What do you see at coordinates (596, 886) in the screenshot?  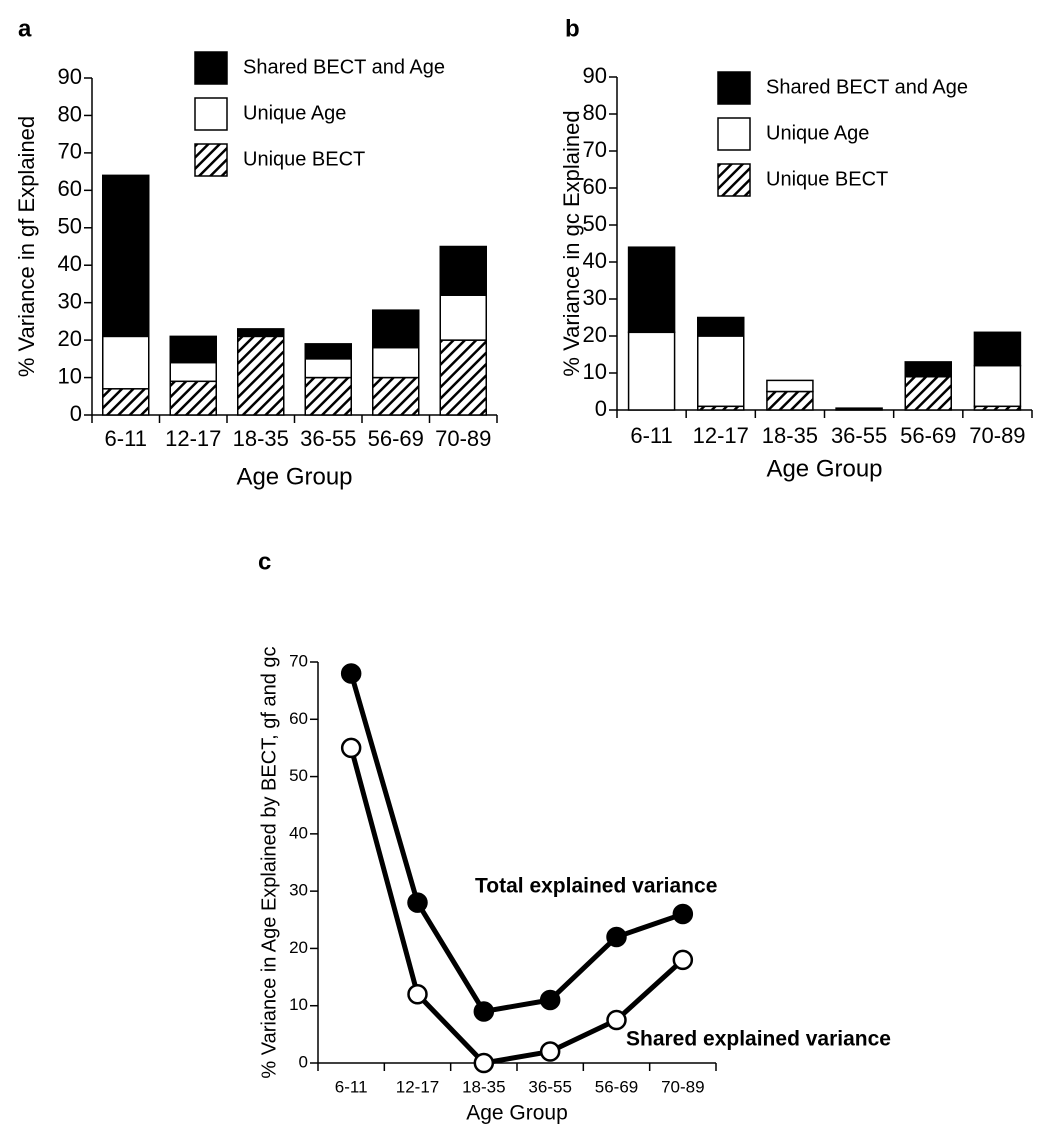 I see `series-annotation: Total explained variance` at bounding box center [596, 886].